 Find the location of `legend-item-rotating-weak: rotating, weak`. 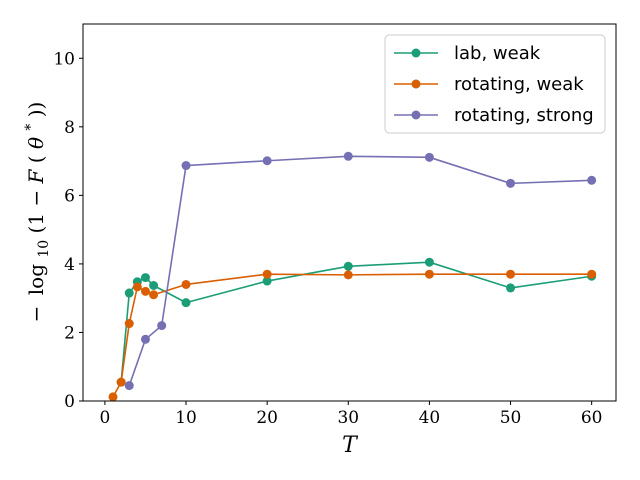

legend-item-rotating-weak: rotating, weak is located at coordinates (489, 84).